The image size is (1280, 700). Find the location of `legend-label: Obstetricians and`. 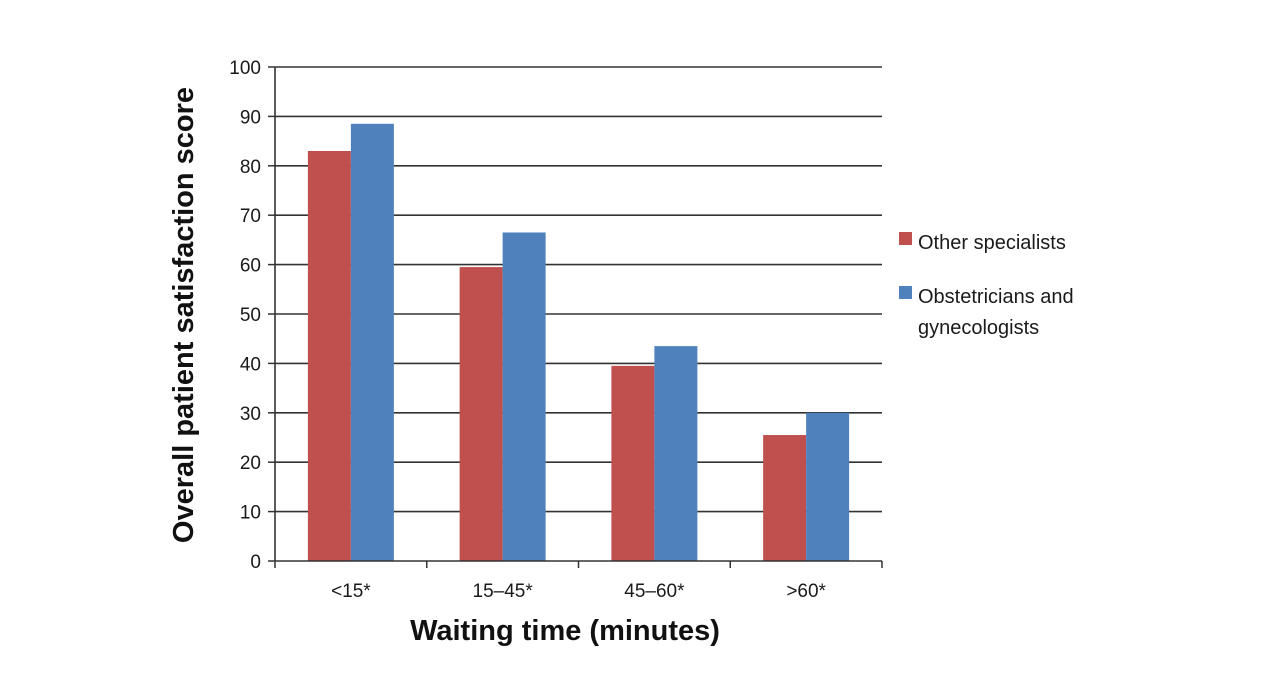

legend-label: Obstetricians and is located at coordinates (996, 297).